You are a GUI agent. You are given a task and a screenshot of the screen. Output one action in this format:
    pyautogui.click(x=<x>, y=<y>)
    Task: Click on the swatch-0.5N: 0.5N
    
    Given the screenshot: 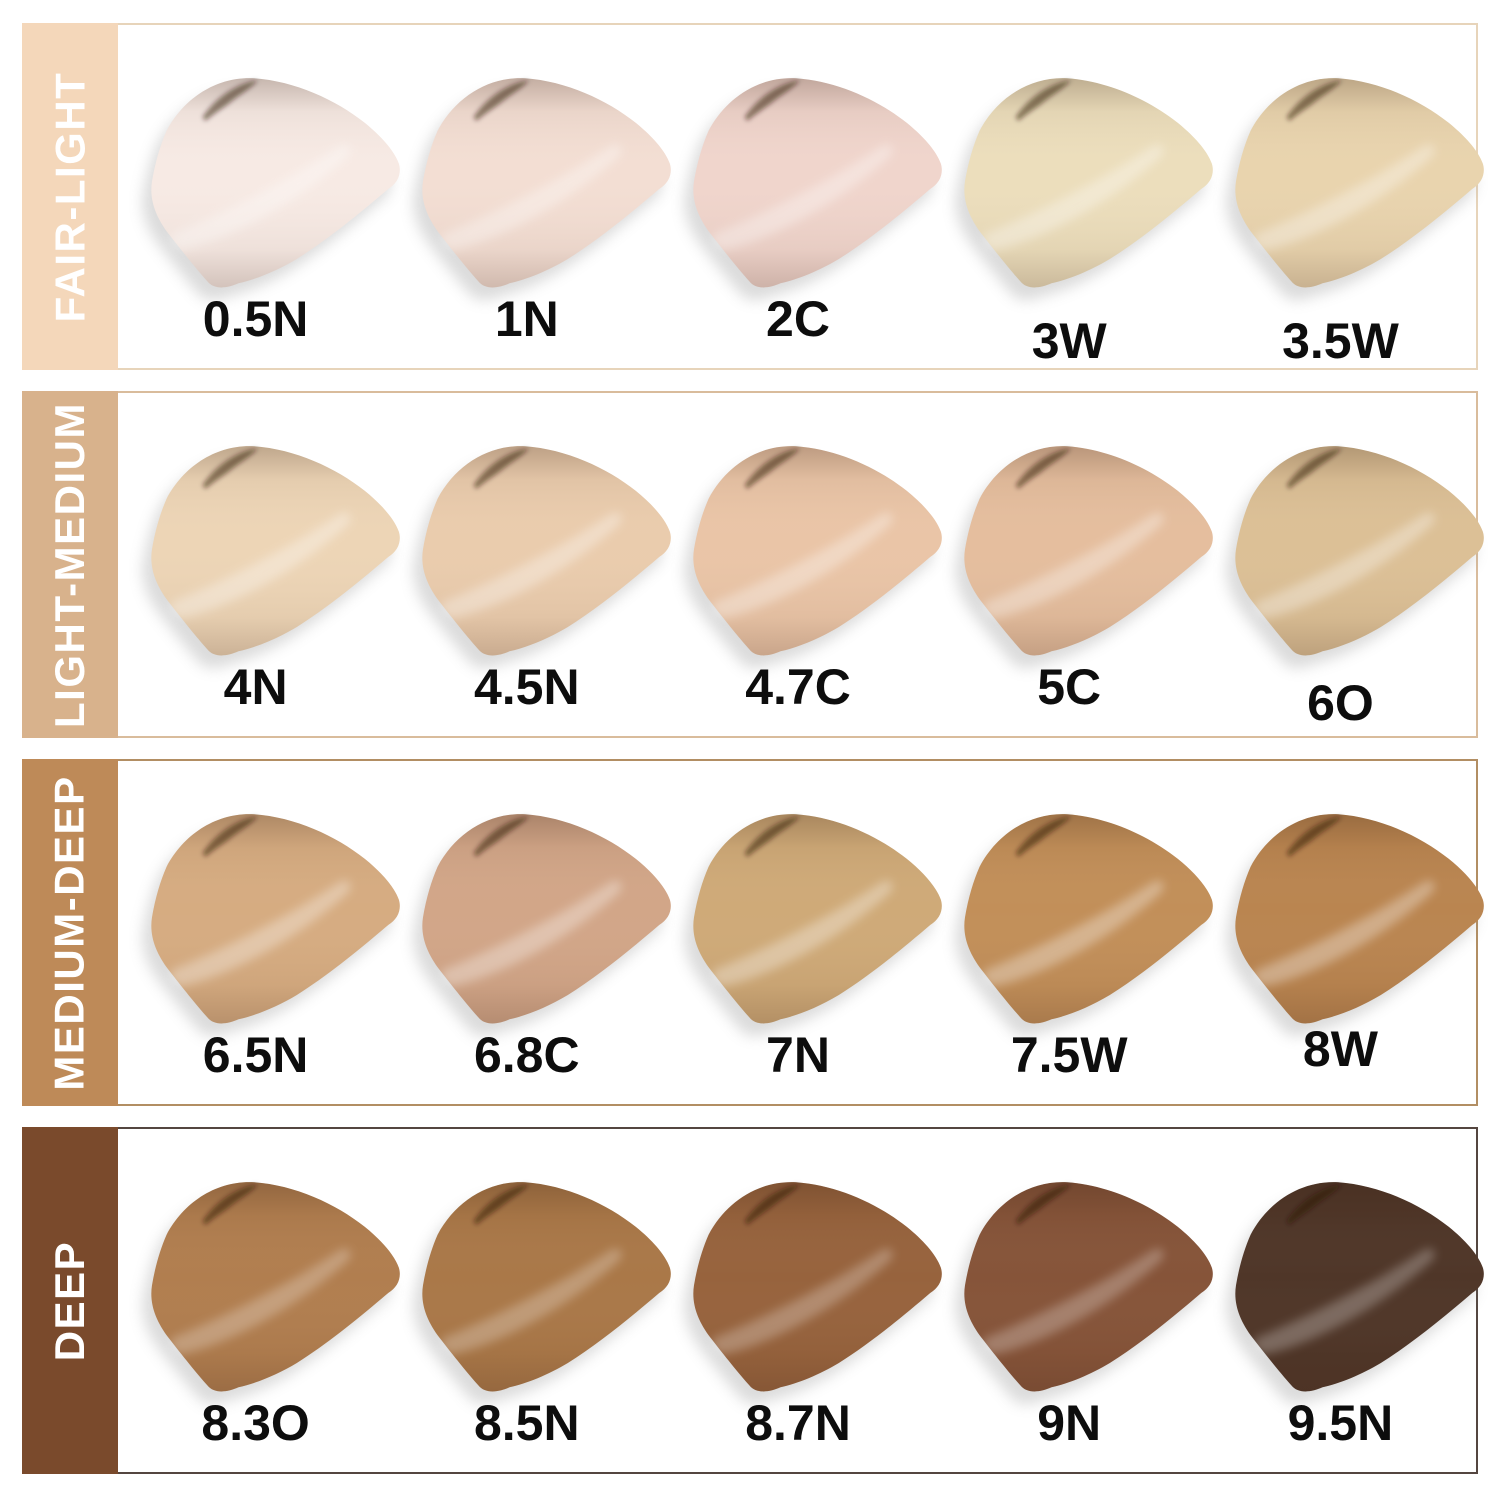 What is the action you would take?
    pyautogui.click(x=260, y=196)
    